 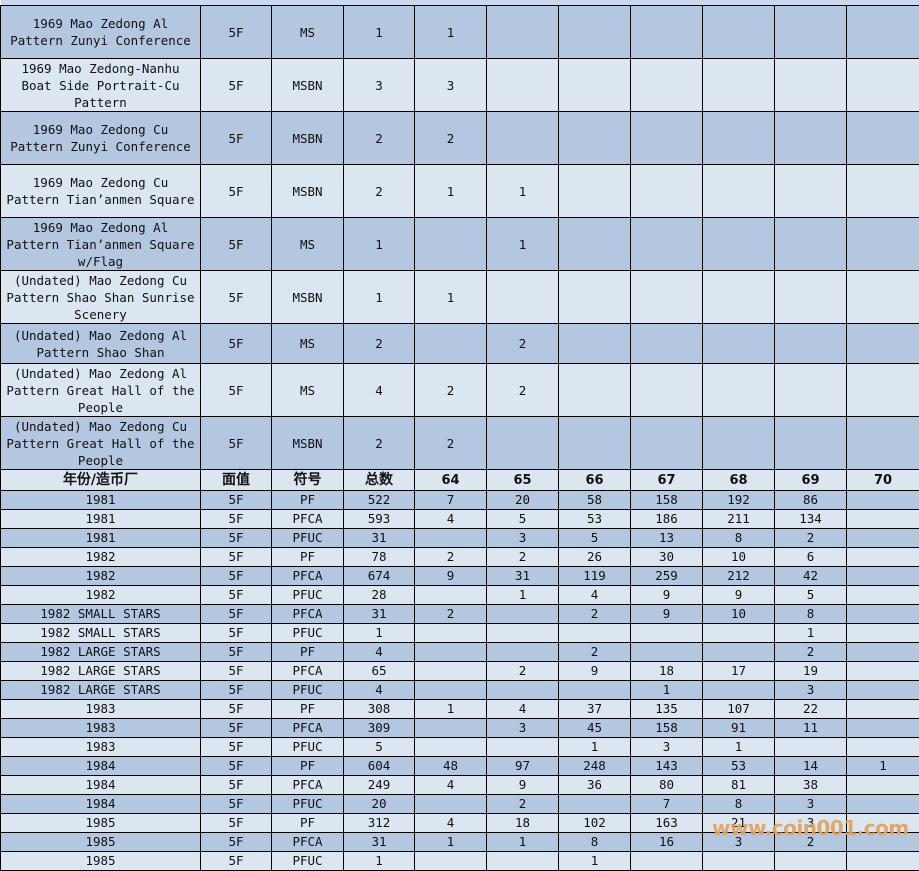 I want to click on column-header-2: 符号, so click(x=308, y=480).